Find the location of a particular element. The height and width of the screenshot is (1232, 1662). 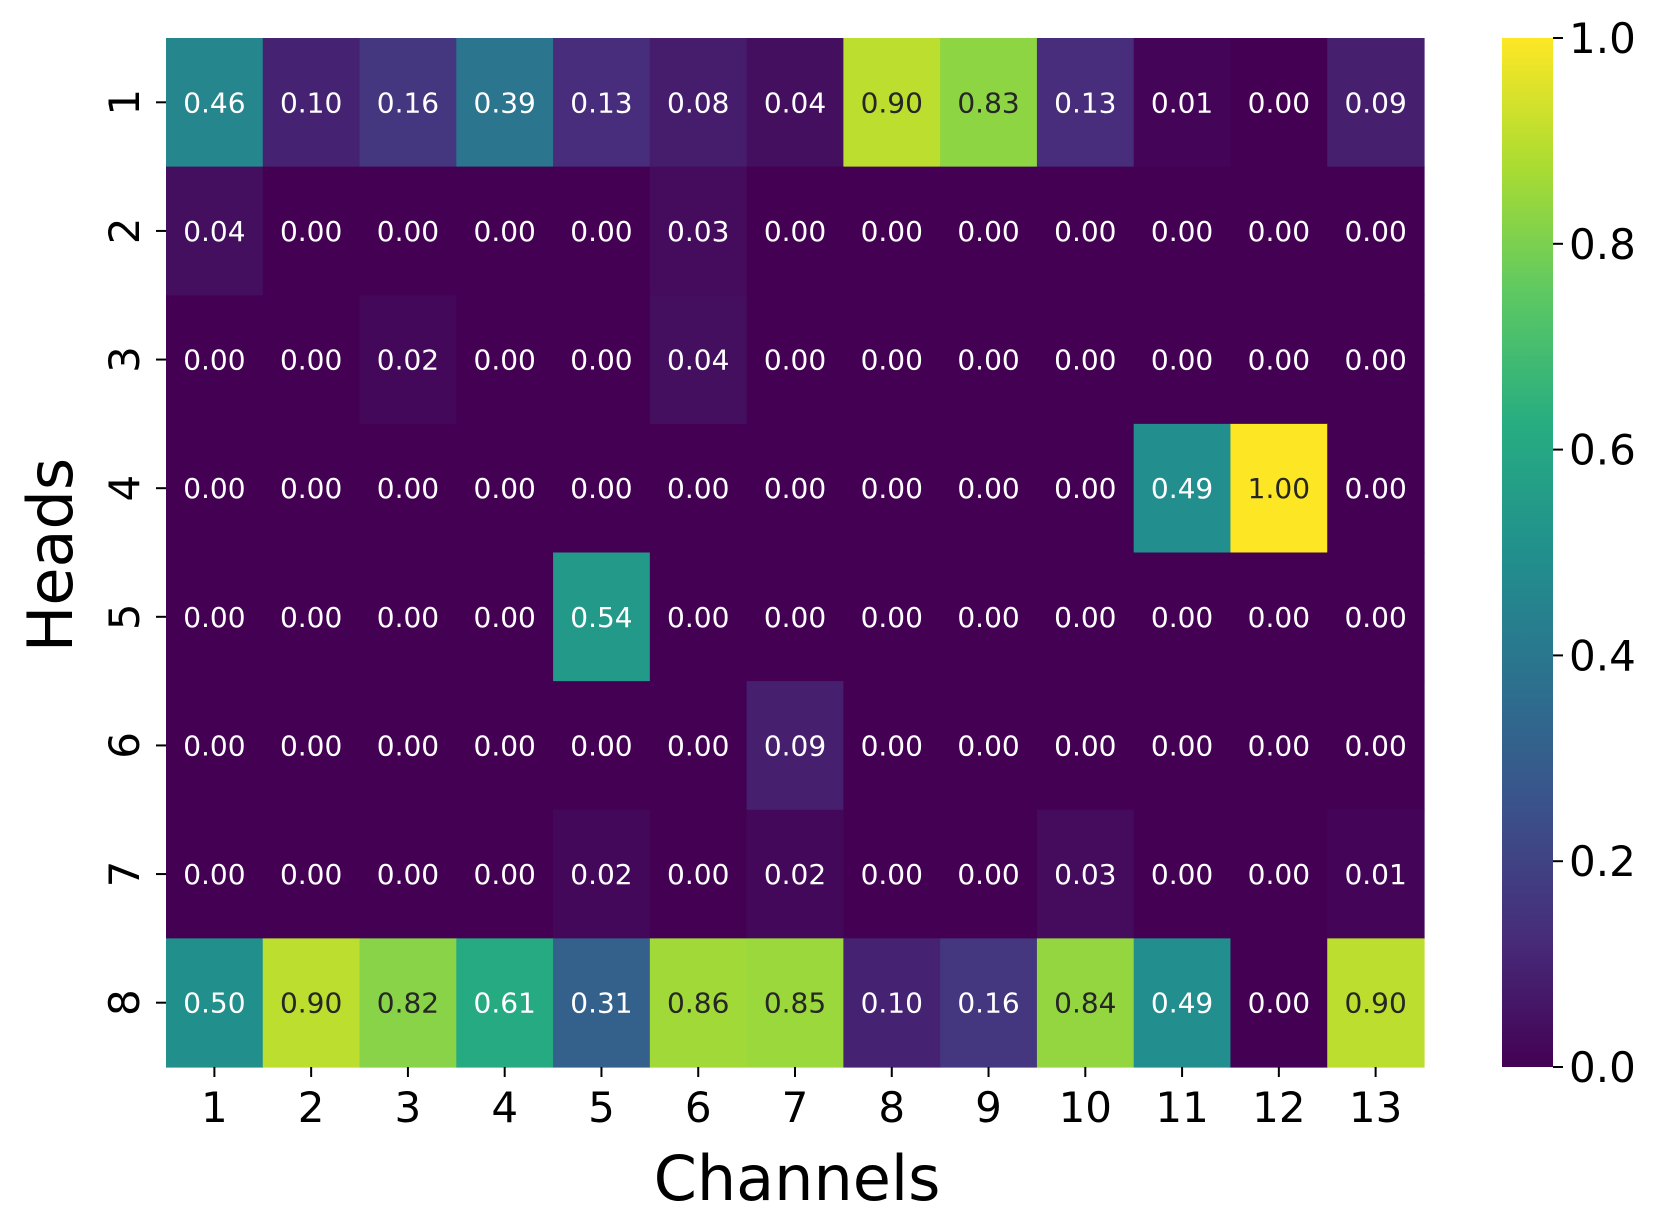

cell-value-label-r2-c10: 0.00 is located at coordinates (1085, 231).